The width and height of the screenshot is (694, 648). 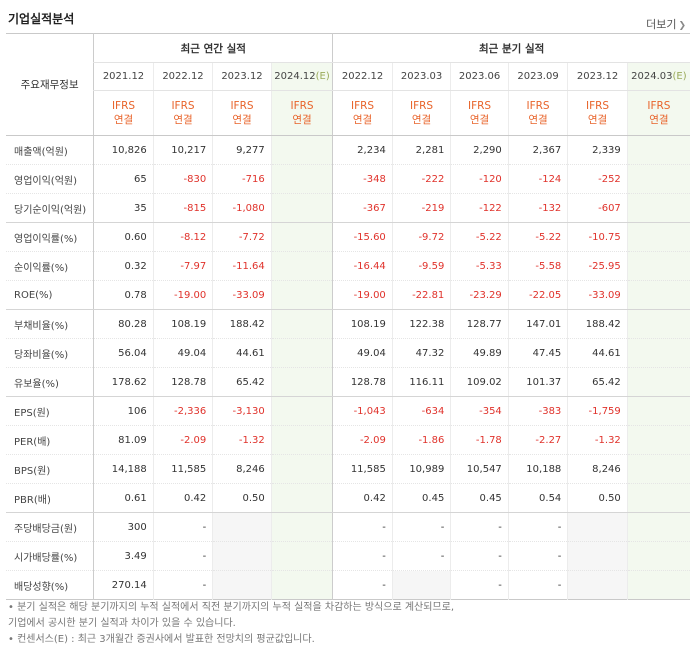 I want to click on section-title: 기업실적분석, so click(x=41, y=19).